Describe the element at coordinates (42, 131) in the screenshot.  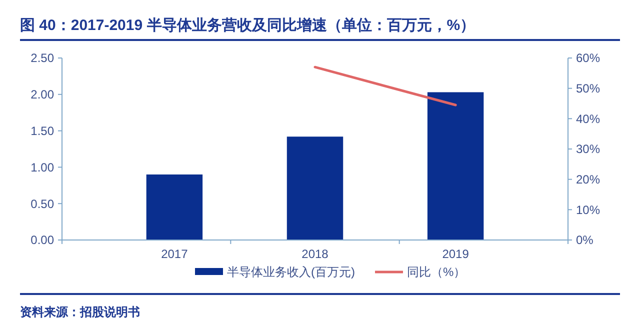
I see `y-tick-label: 1.50` at that location.